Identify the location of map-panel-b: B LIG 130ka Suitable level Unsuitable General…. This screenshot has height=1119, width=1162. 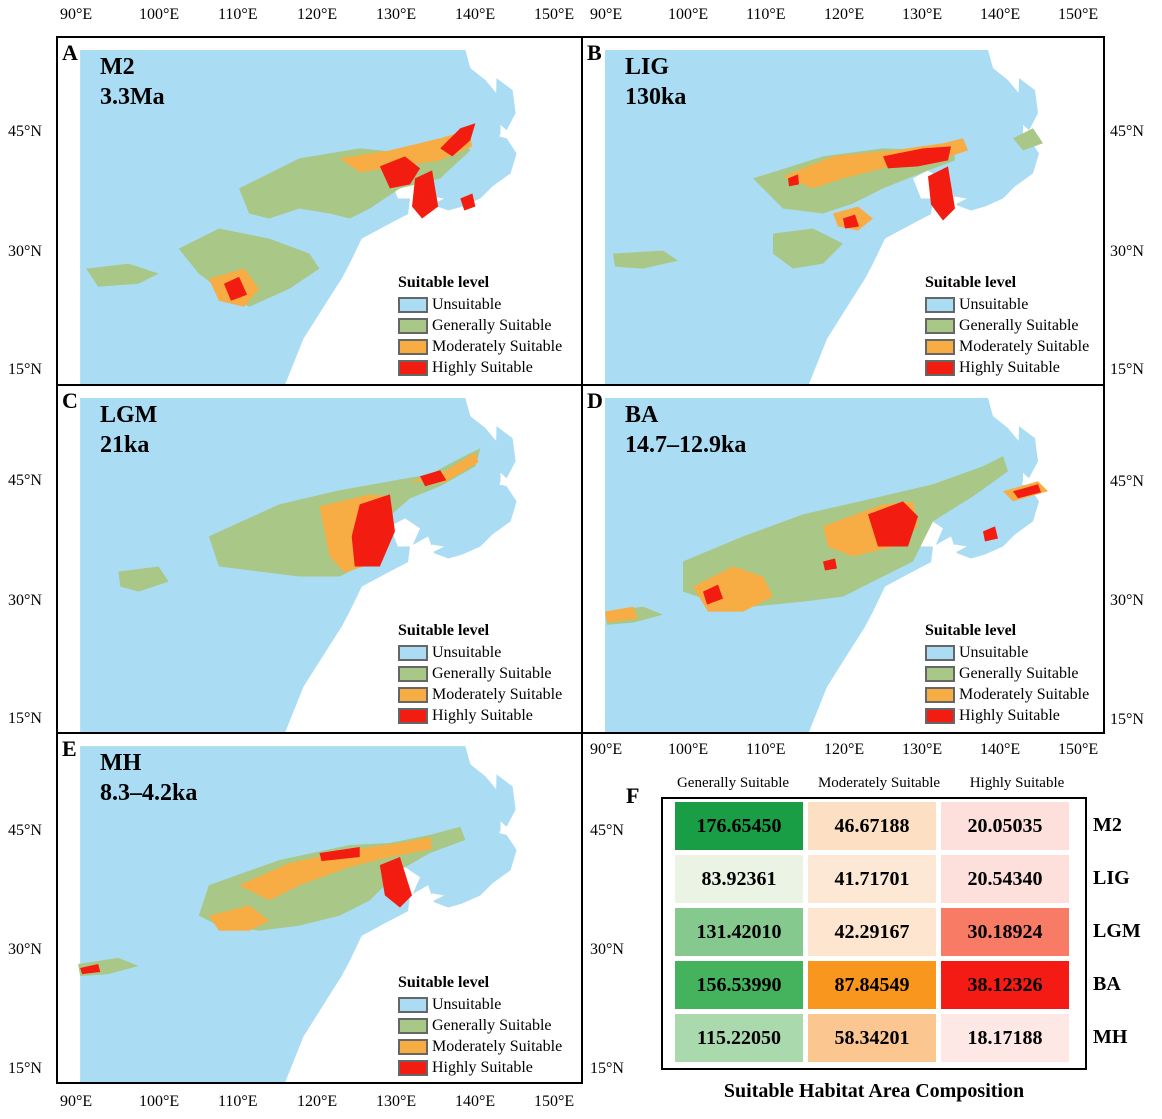
(843, 211).